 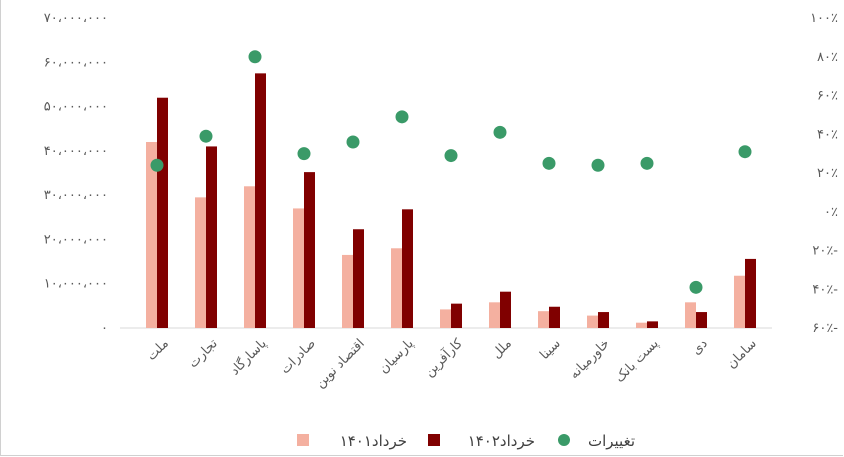 I want to click on category-label: اقتصاد نوین, so click(x=340, y=363).